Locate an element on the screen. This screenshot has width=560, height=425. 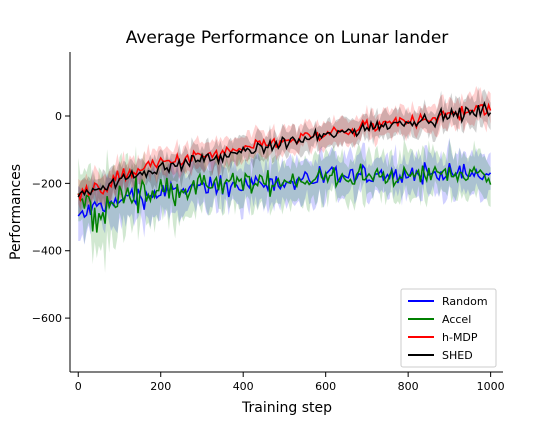
x-tick-label: 1000 is located at coordinates (491, 386).